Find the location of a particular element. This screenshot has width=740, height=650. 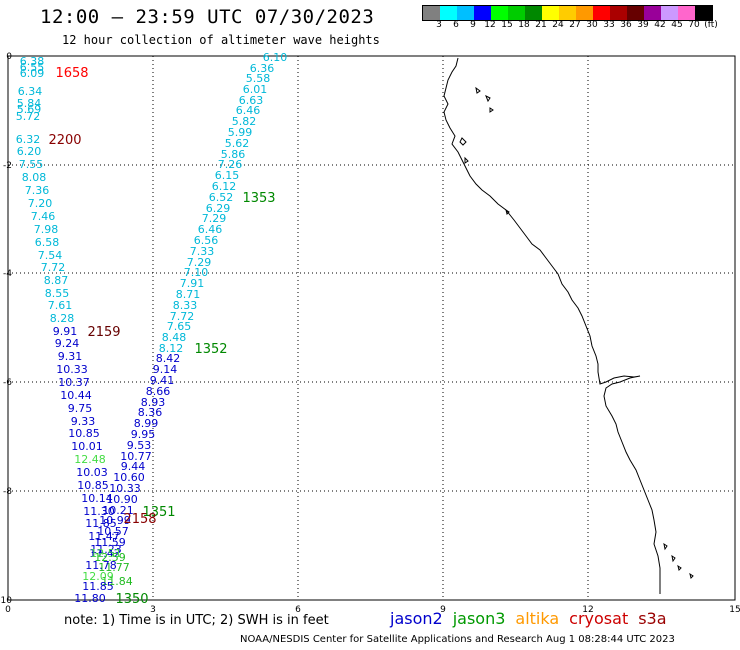

wave-height-value: 7.55 is located at coordinates (31, 164).